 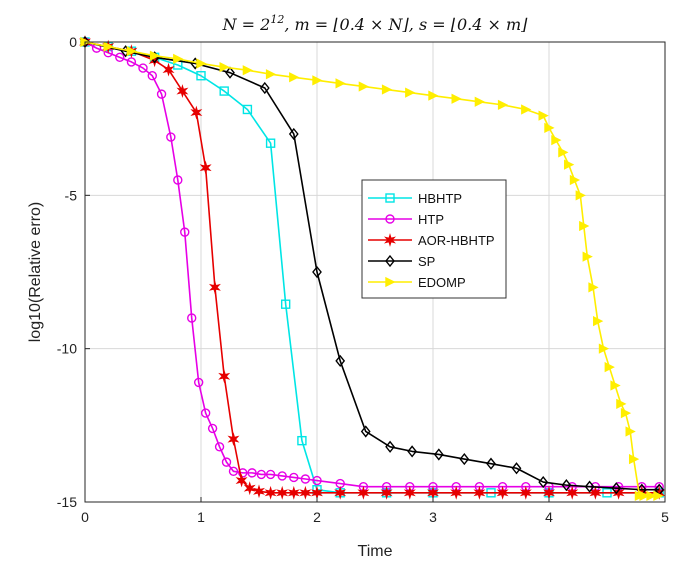 I want to click on legend-label: HBHTP, so click(x=440, y=198).